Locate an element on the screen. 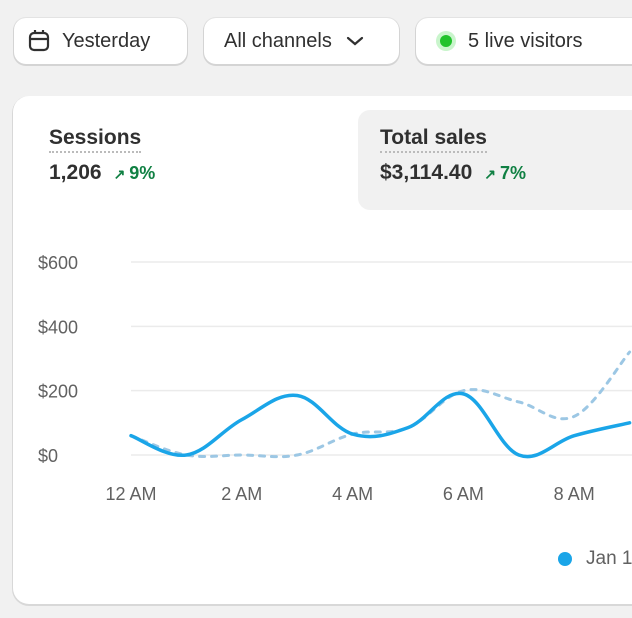 This screenshot has width=632, height=618. y-tick-label: $400 is located at coordinates (58, 327).